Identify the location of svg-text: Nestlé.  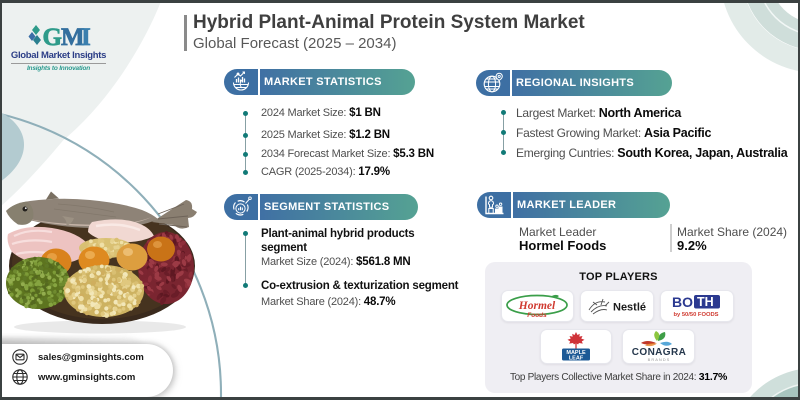
(629, 308).